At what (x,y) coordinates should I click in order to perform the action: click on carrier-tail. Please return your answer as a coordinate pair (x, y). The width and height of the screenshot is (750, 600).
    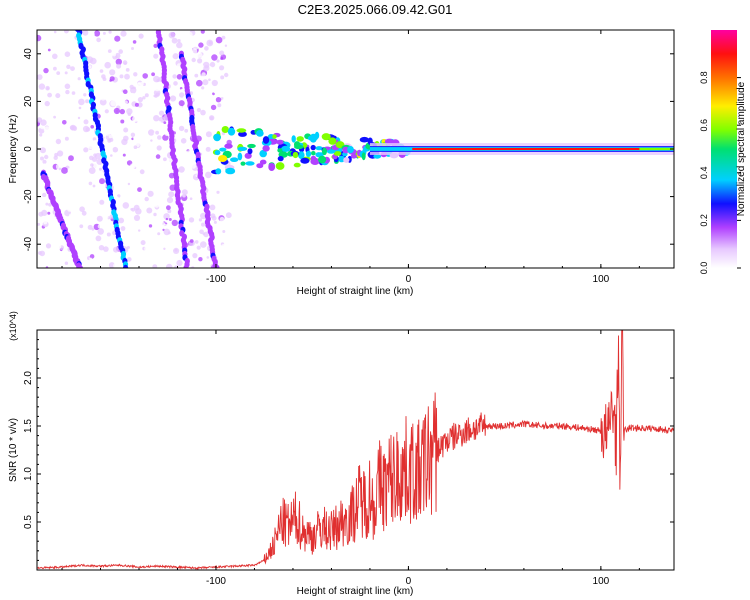
    Looking at the image, I should click on (656, 149).